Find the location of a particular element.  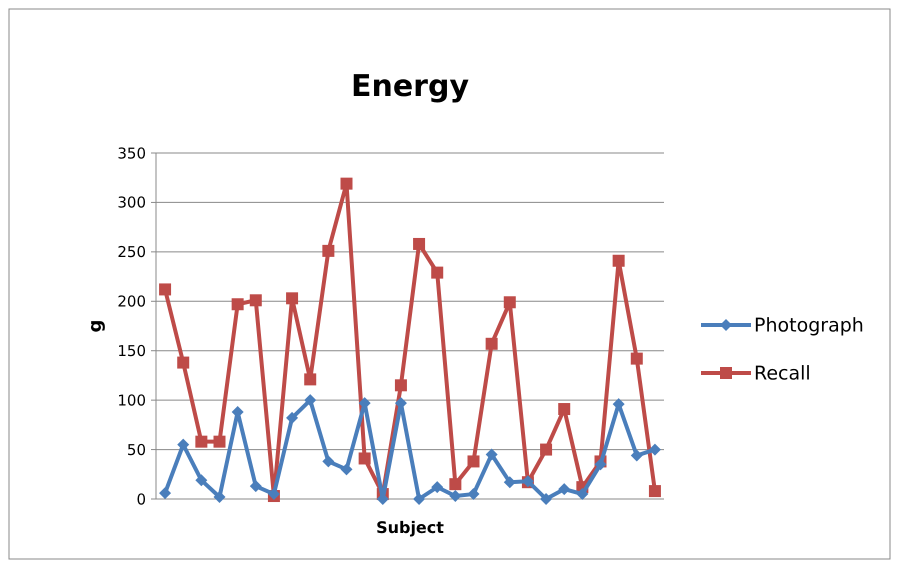

y-tick-label: 50 is located at coordinates (136, 449).